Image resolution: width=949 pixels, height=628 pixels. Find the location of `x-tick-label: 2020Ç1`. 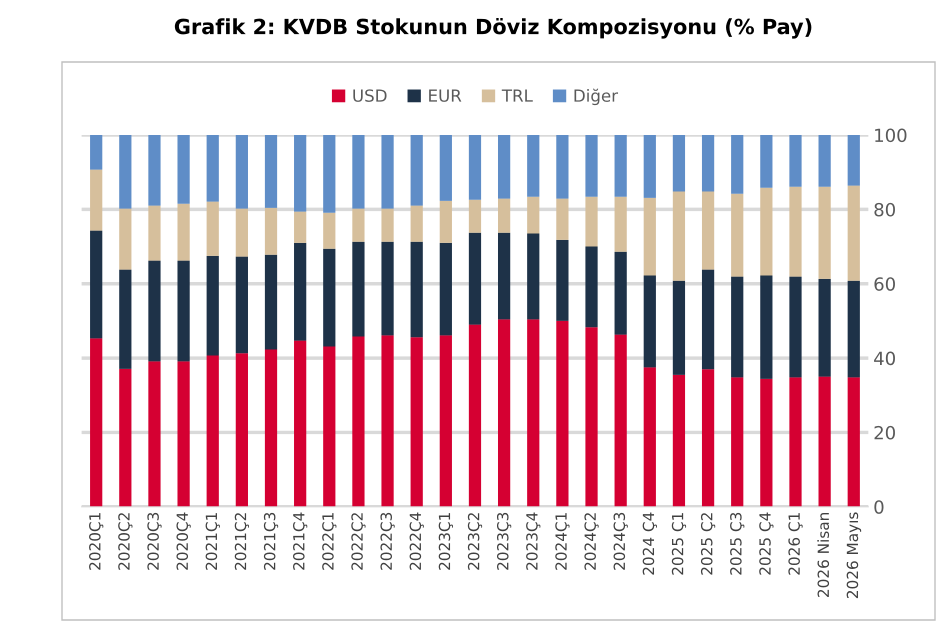

x-tick-label: 2020Ç1 is located at coordinates (96, 541).